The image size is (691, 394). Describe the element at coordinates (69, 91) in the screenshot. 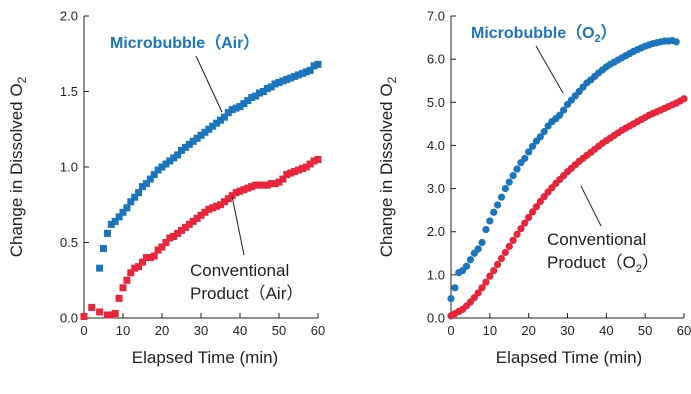

I see `y-tick-label: 1.5` at that location.